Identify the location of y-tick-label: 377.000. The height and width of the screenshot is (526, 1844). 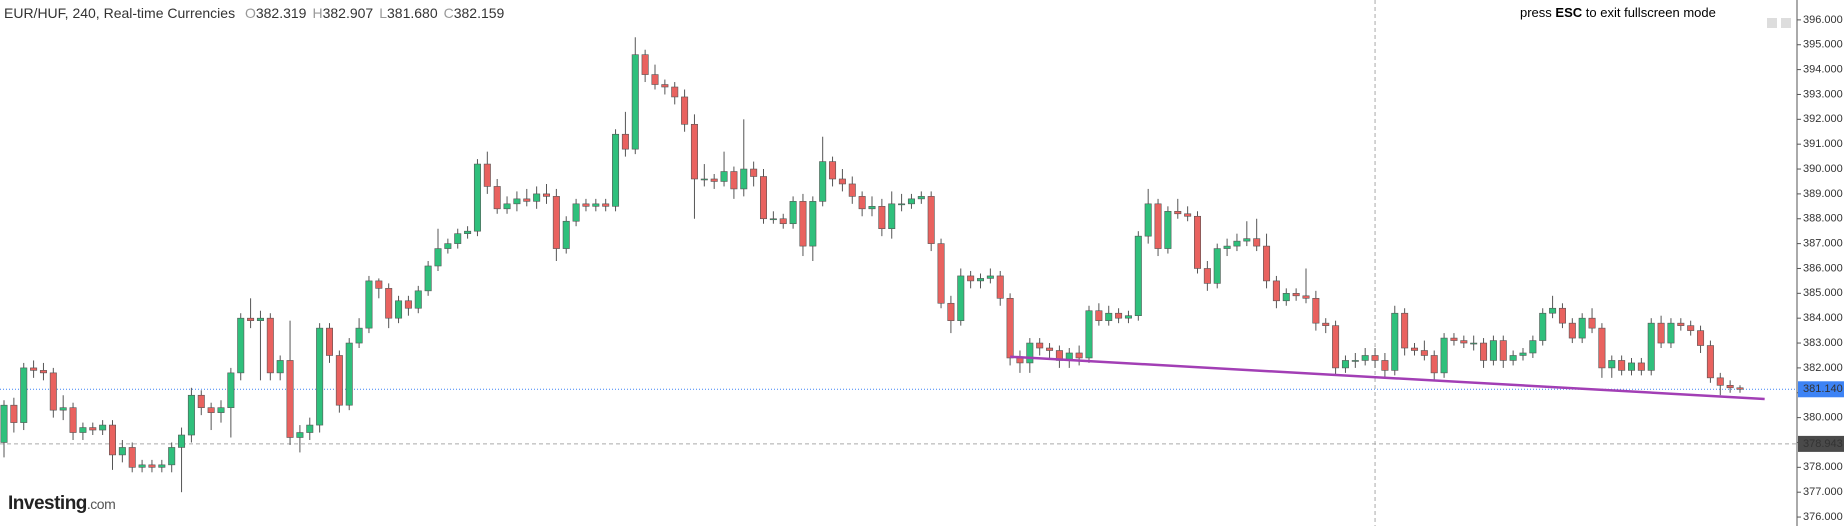
(1823, 492).